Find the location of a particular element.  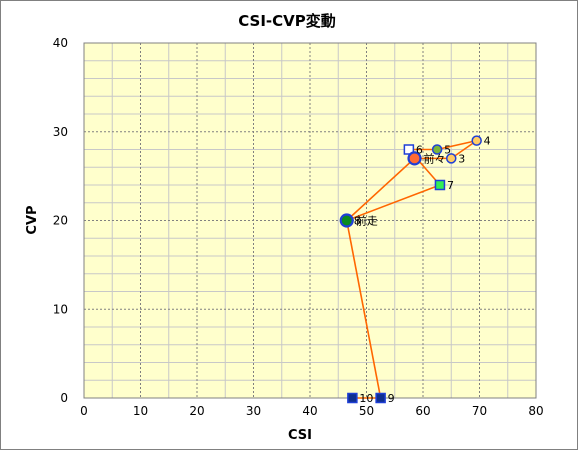

y-axis-title: CVP is located at coordinates (32, 219).